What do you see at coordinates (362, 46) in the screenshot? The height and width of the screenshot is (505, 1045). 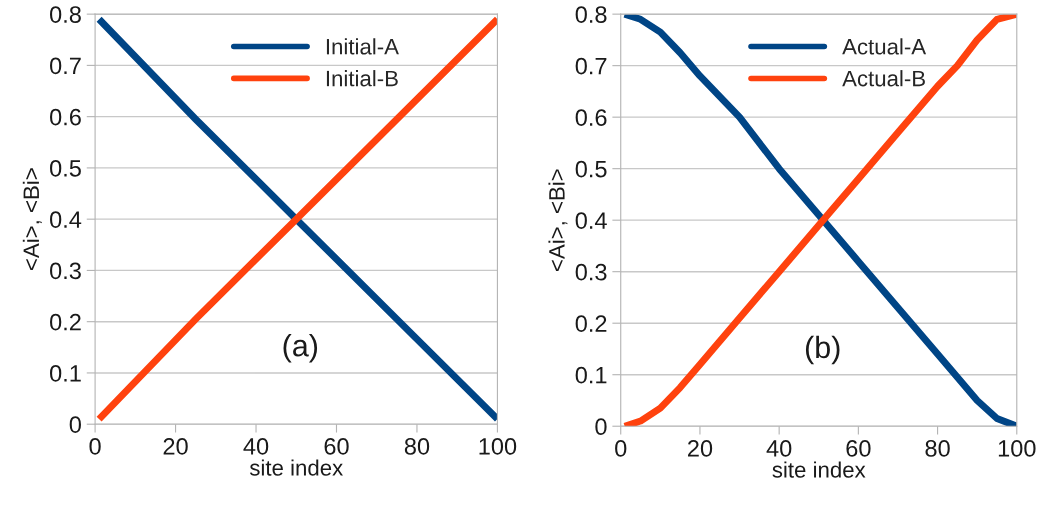 I see `legend-label: Initial-A` at bounding box center [362, 46].